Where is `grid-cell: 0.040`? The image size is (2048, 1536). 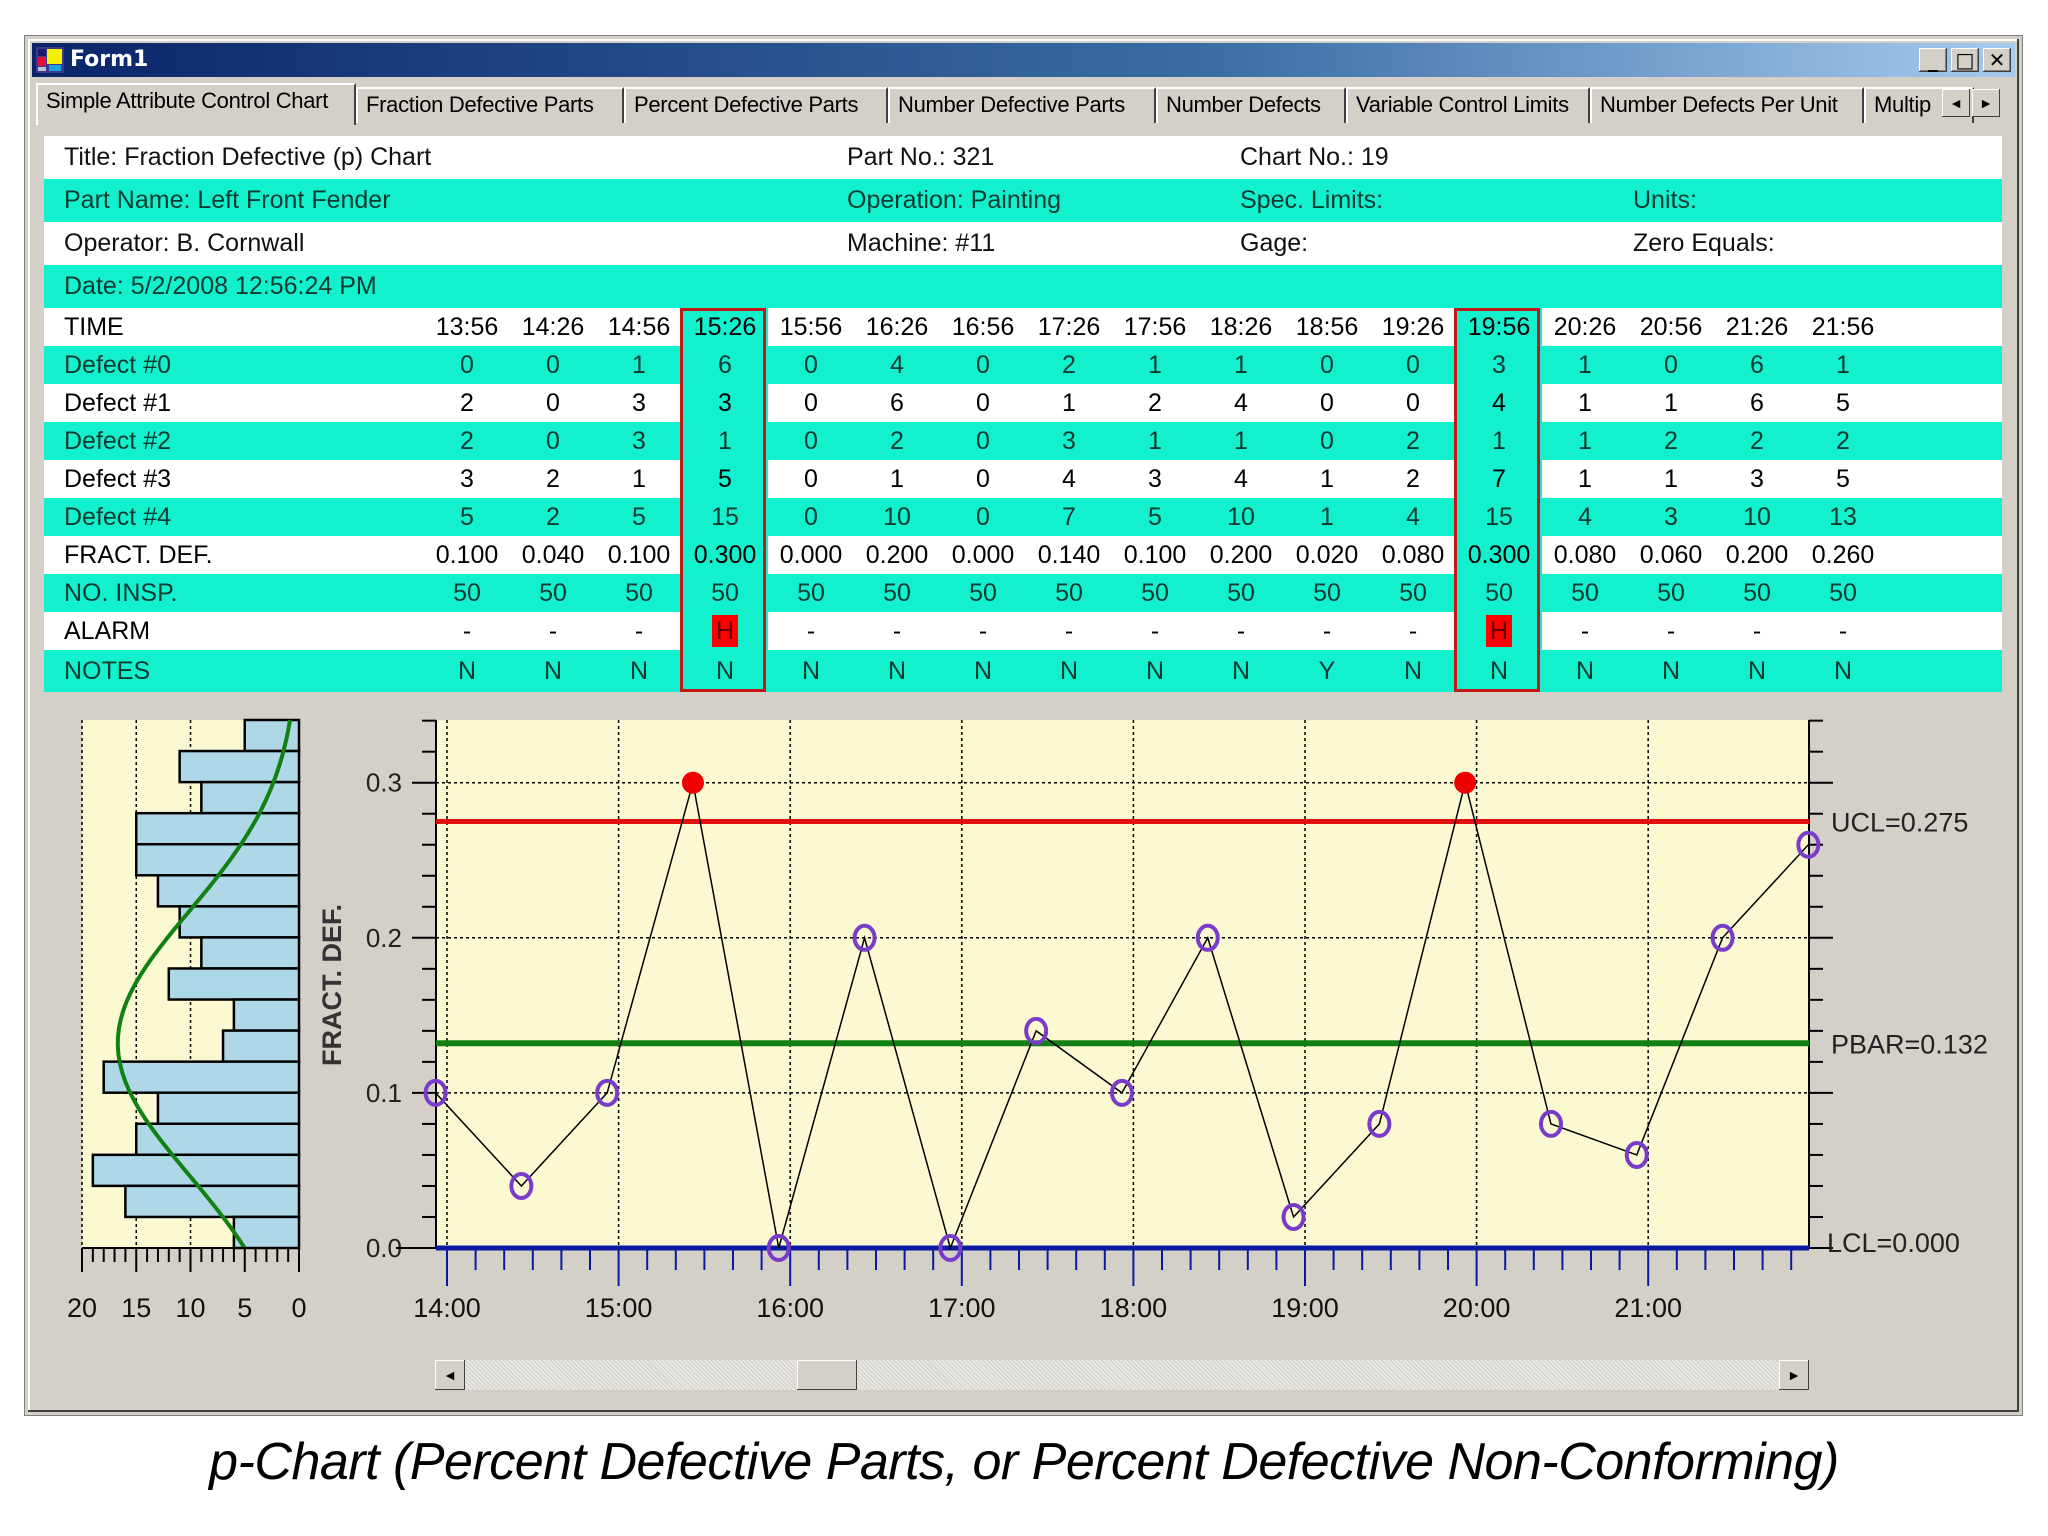 grid-cell: 0.040 is located at coordinates (553, 555).